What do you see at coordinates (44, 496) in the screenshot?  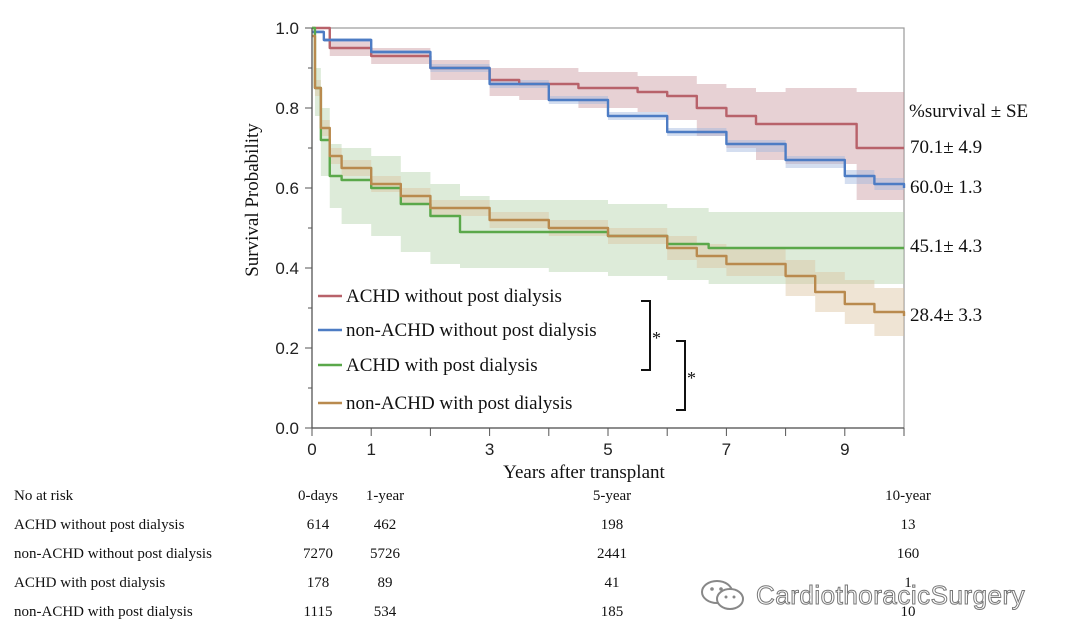 I see `risk-table-title: No at risk` at bounding box center [44, 496].